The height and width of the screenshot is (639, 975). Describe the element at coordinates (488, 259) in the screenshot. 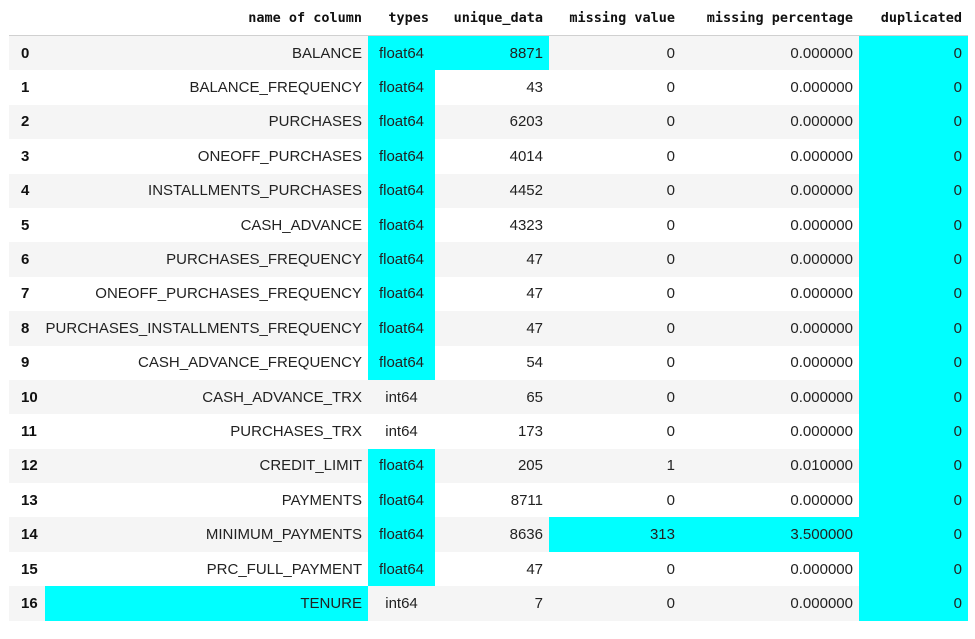

I see `table-row: 6 PURCHASES_FREQUENCY float64 47 0 0.000000 0` at that location.